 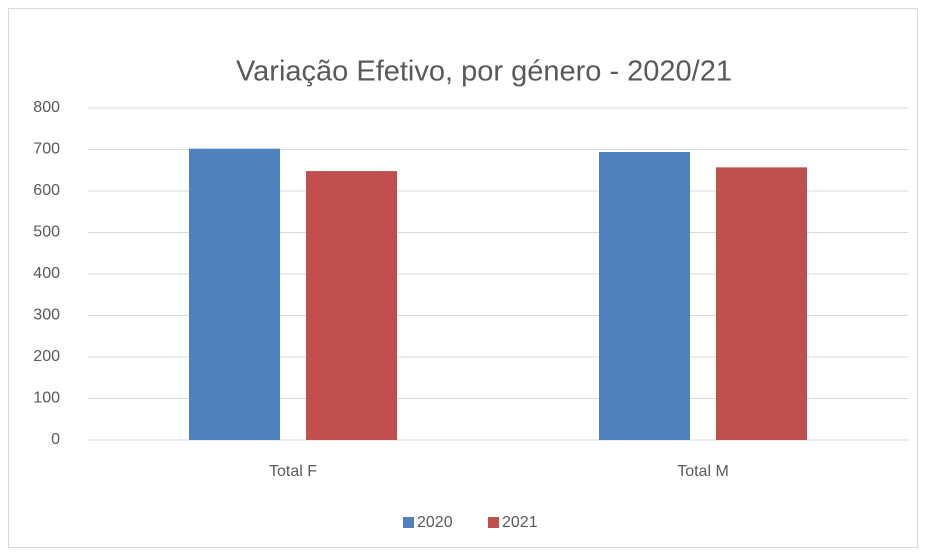 I want to click on y-tick-label: 300, so click(x=46, y=315).